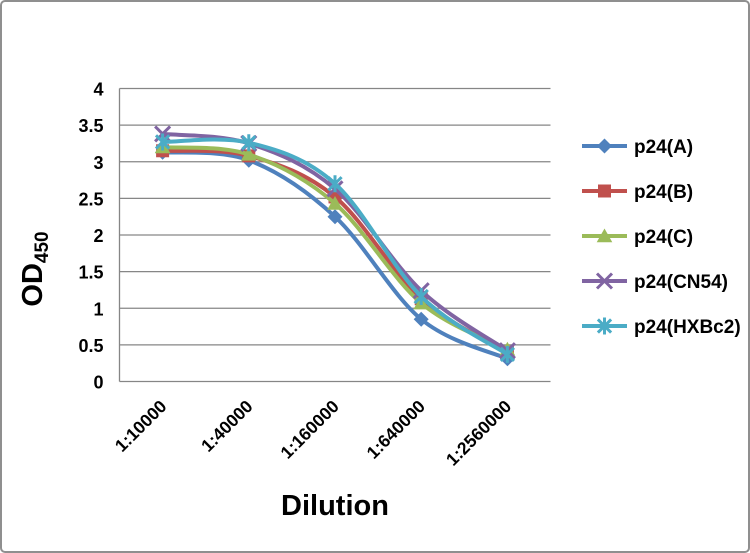  I want to click on x-tick-label: 1:10000, so click(141, 426).